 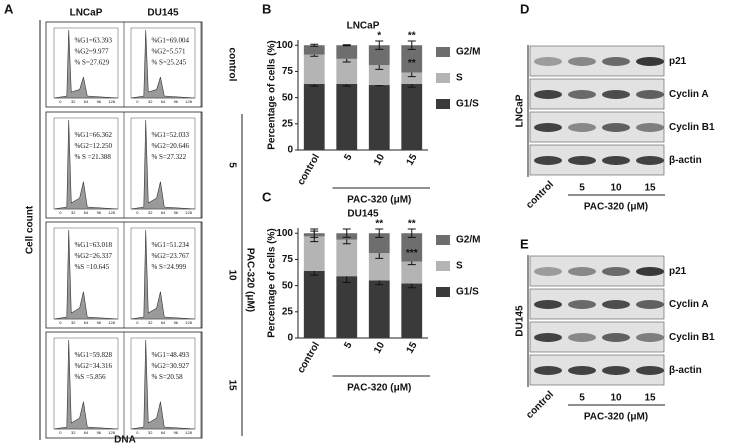 I want to click on y-tick-label: 0, so click(x=290, y=338).